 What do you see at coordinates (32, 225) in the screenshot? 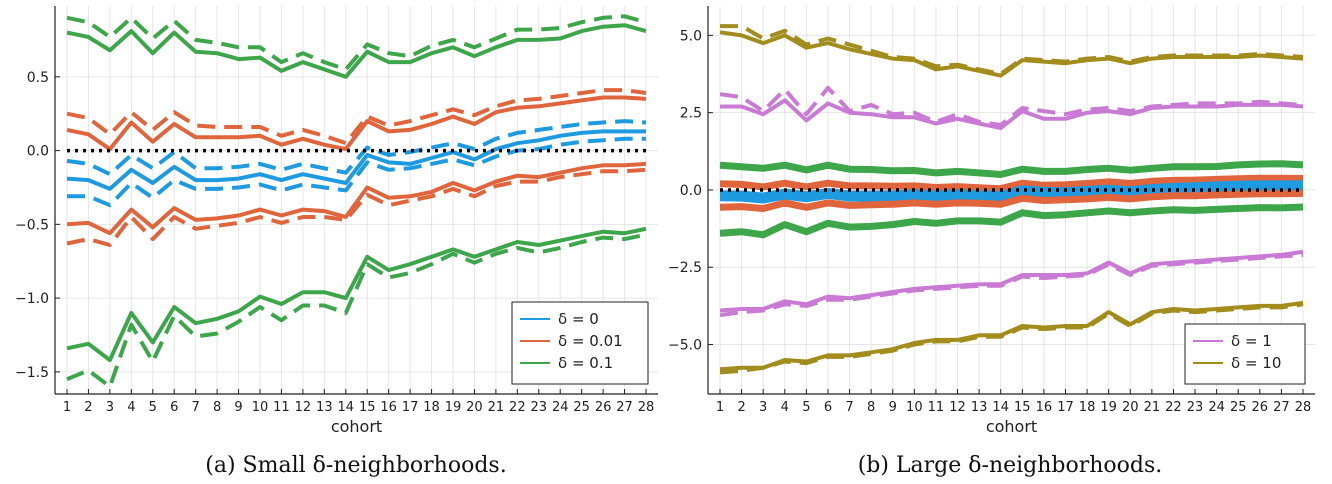
I see `y-tick-label: −0.5` at bounding box center [32, 225].